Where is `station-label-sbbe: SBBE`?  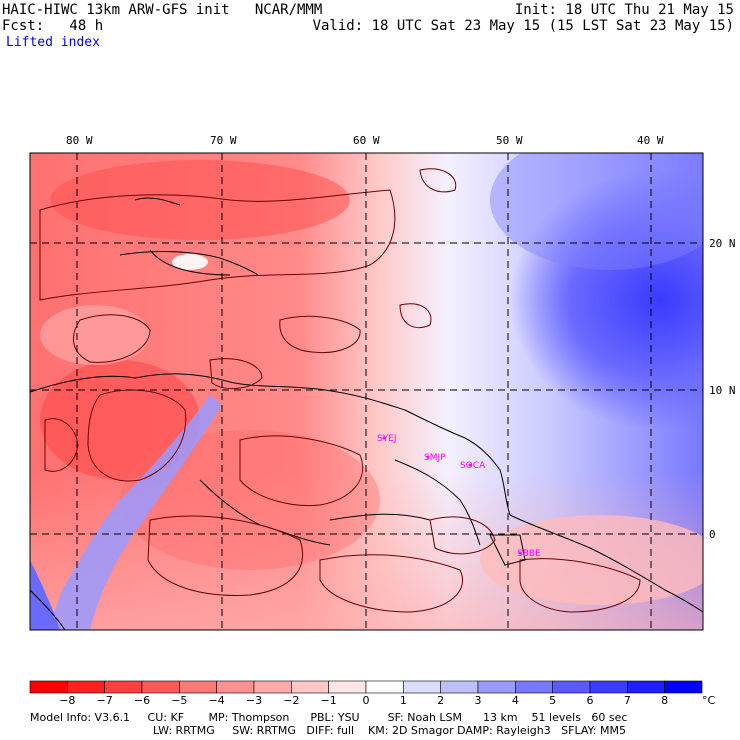 station-label-sbbe: SBBE is located at coordinates (529, 554).